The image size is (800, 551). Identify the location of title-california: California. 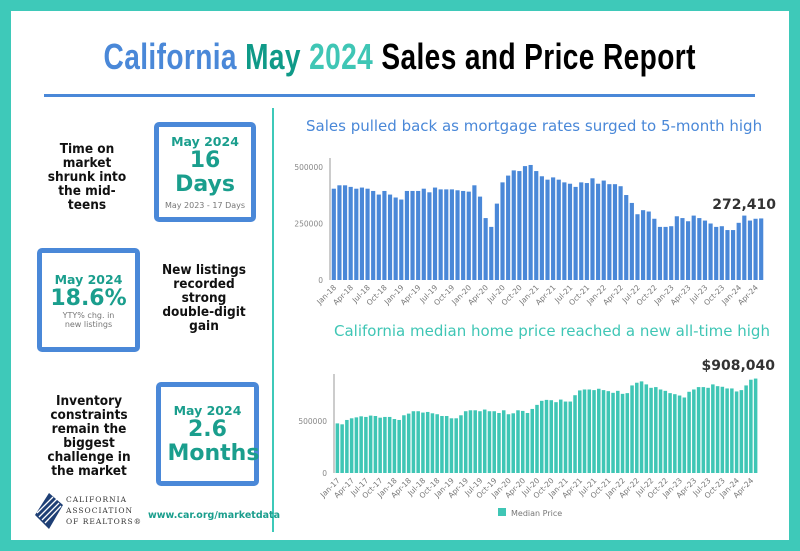
(170, 56).